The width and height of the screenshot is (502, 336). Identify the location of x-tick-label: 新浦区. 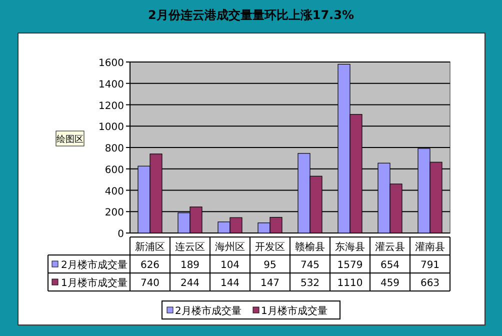
(150, 247).